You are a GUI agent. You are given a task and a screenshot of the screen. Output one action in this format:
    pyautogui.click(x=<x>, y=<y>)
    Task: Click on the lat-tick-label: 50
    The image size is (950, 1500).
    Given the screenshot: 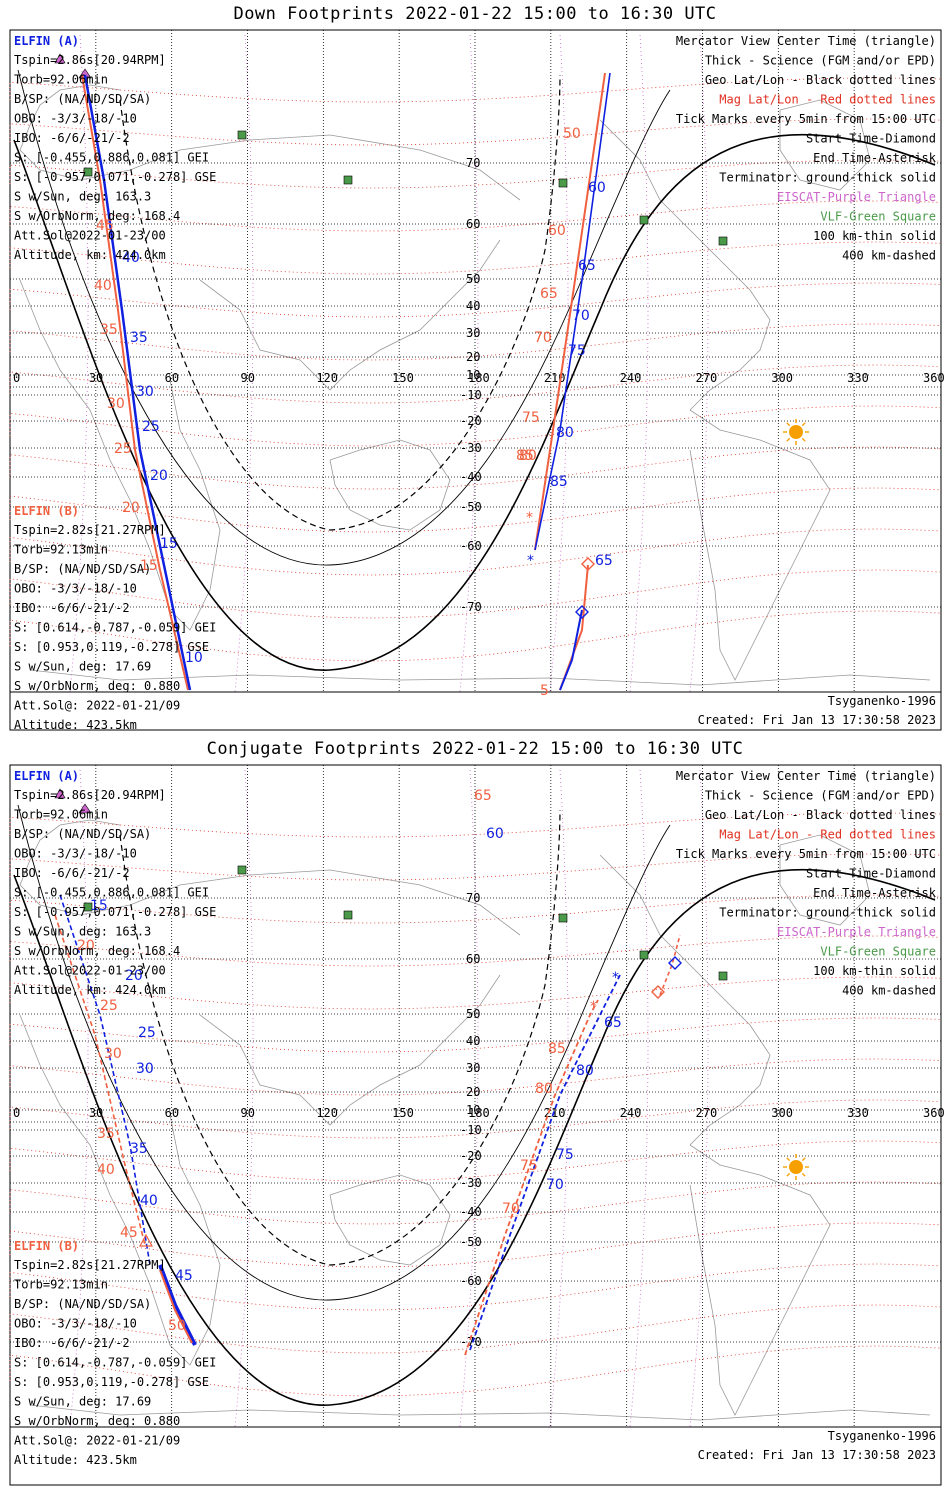 What is the action you would take?
    pyautogui.click(x=473, y=279)
    